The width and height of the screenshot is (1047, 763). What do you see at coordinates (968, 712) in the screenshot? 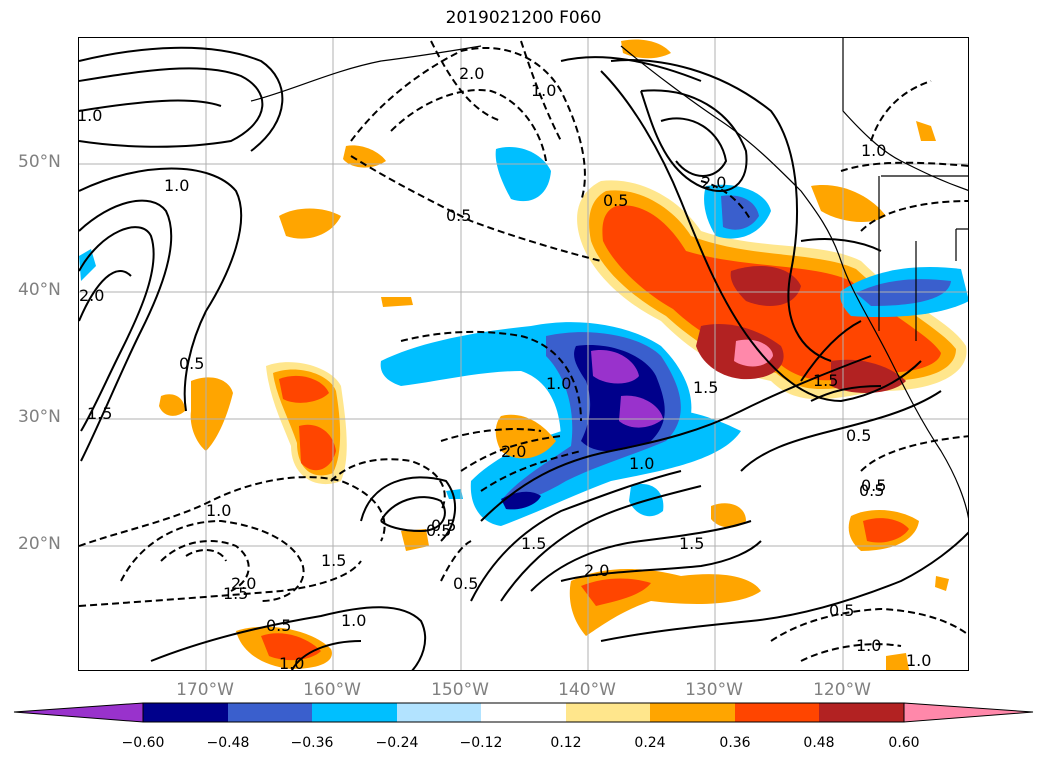
I see `colorbar-extend-high` at bounding box center [968, 712].